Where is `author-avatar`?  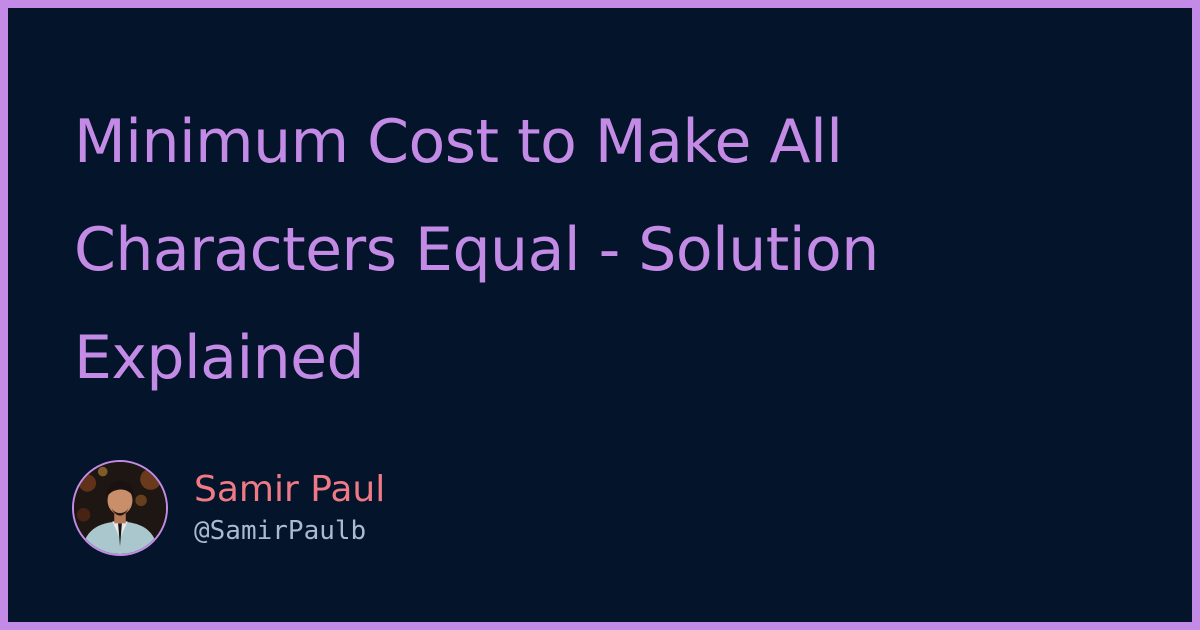 author-avatar is located at coordinates (120, 508).